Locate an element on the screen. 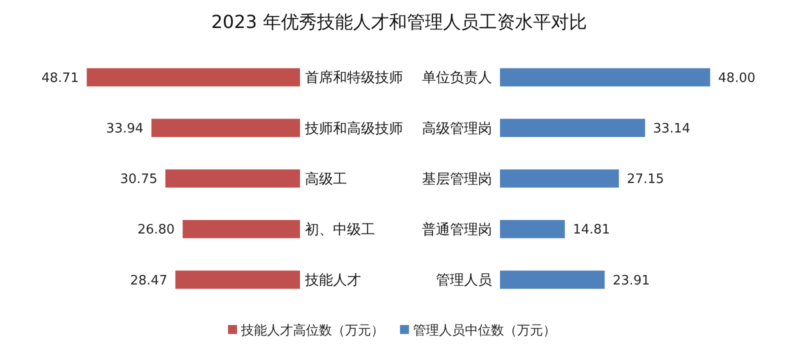 The image size is (798, 364). y-tick-label: 普通管理岗 is located at coordinates (457, 229).